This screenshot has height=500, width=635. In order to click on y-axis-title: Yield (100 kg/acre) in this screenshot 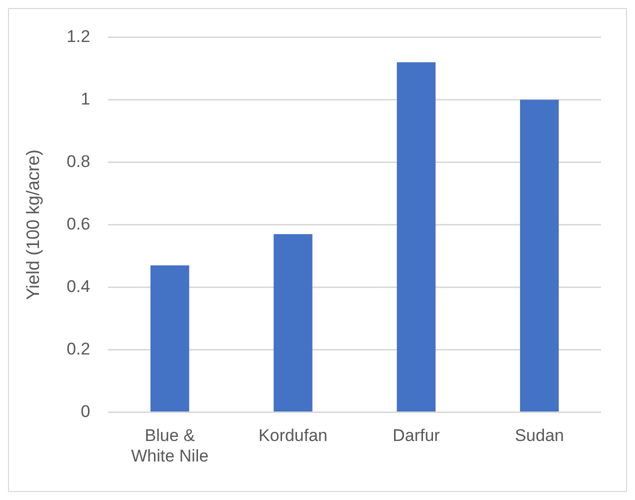, I will do `click(32, 224)`.